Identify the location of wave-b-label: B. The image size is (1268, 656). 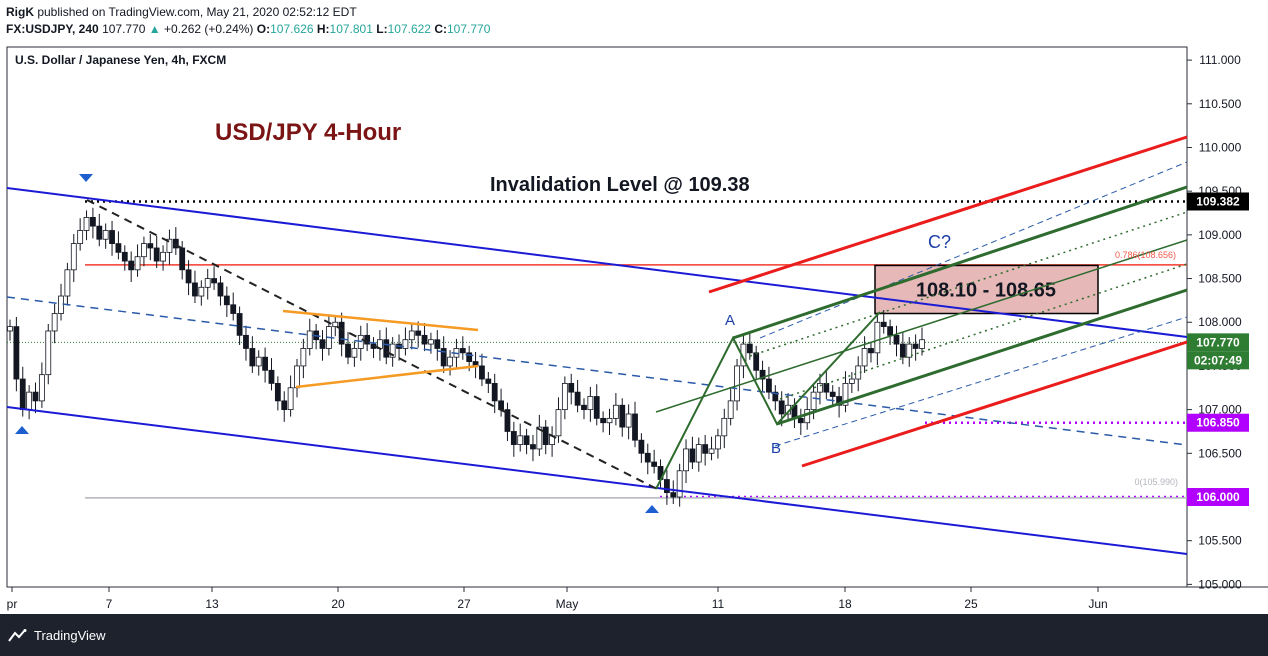
(776, 448).